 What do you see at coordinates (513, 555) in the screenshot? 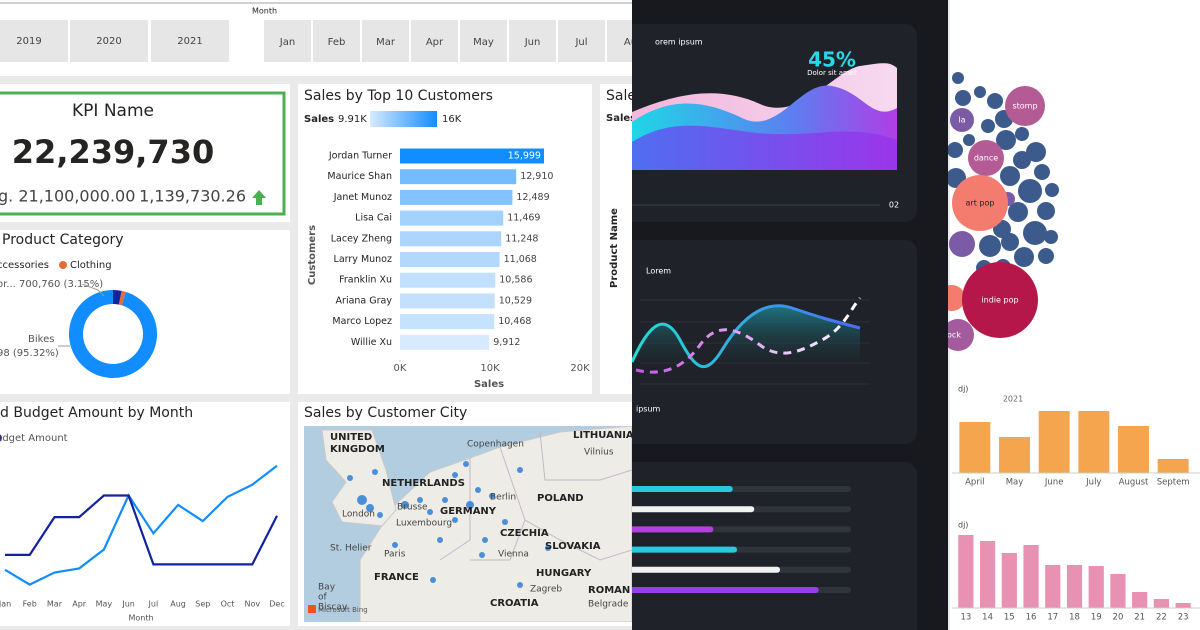
I see `map-label: Vienna` at bounding box center [513, 555].